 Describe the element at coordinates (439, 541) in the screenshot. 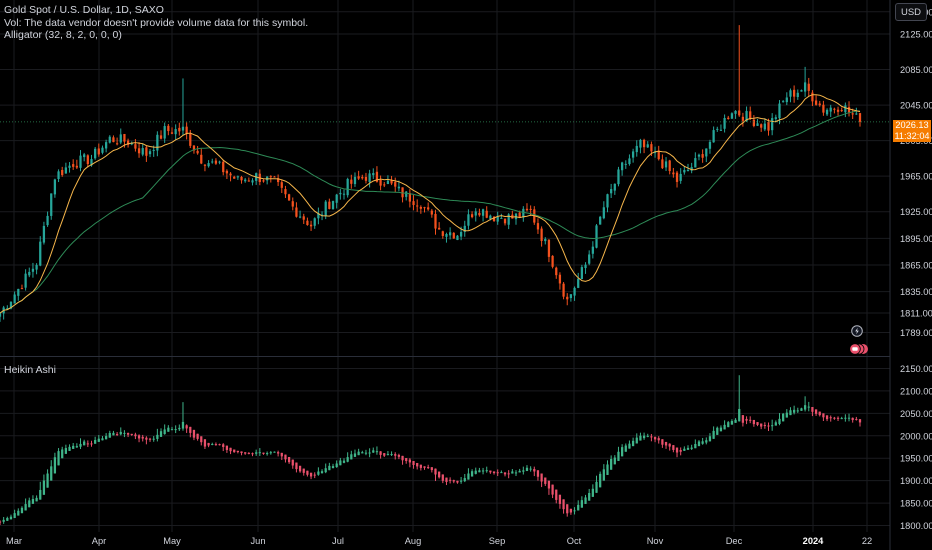

I see `time-axis: Mar Apr May Jun Jul Aug Sep Oct Nov Dec 2024 22` at that location.